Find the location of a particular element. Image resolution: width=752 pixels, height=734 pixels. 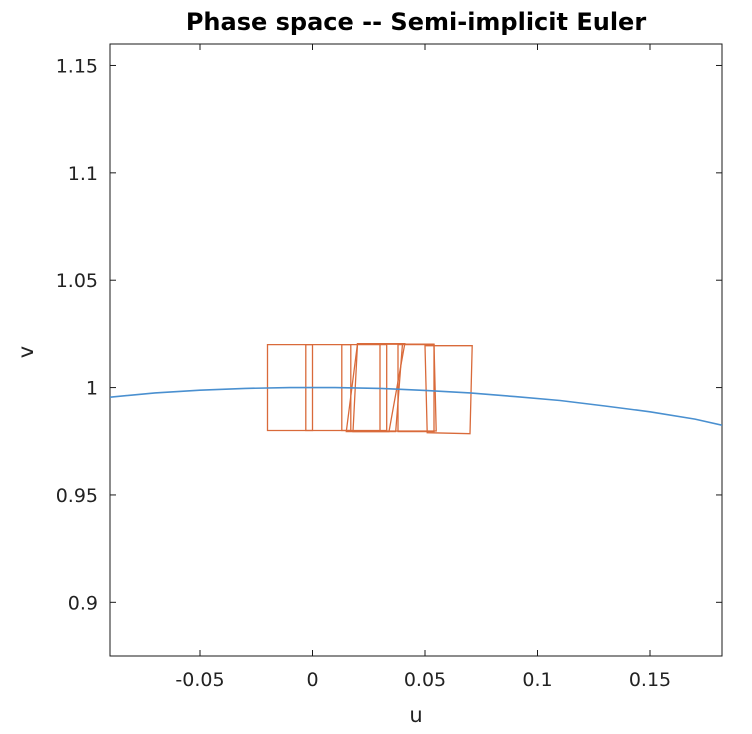

x-axis-label: u is located at coordinates (415, 715).